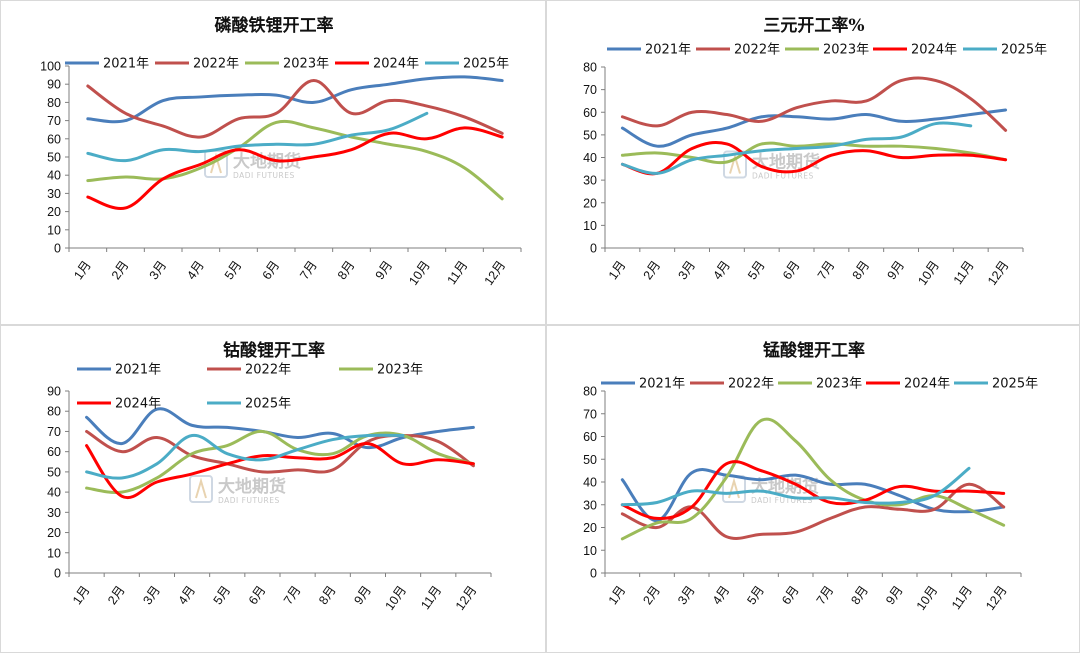 This screenshot has height=654, width=1080. What do you see at coordinates (151, 595) in the screenshot?
I see `x-tick-label: 3月` at bounding box center [151, 595].